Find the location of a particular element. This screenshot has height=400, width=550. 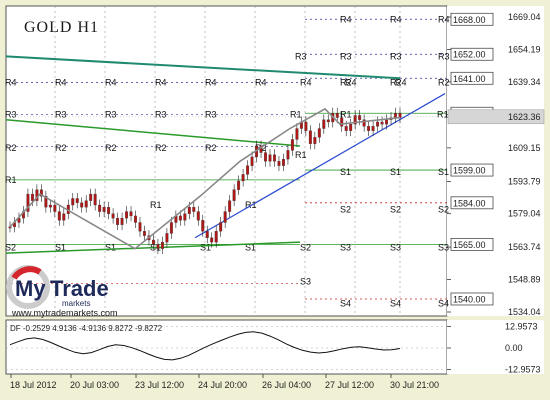

x-tick-label: 30 Jul 21:00 is located at coordinates (414, 385).